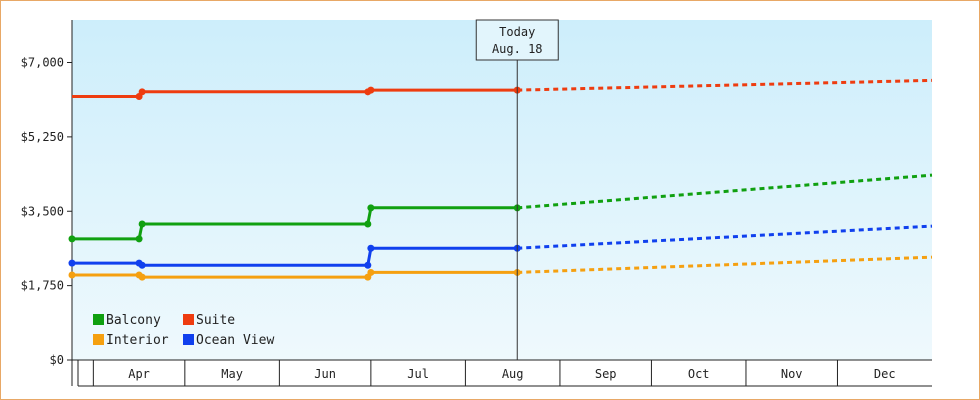  Describe the element at coordinates (699, 374) in the screenshot. I see `x-tick-label: Oct` at that location.